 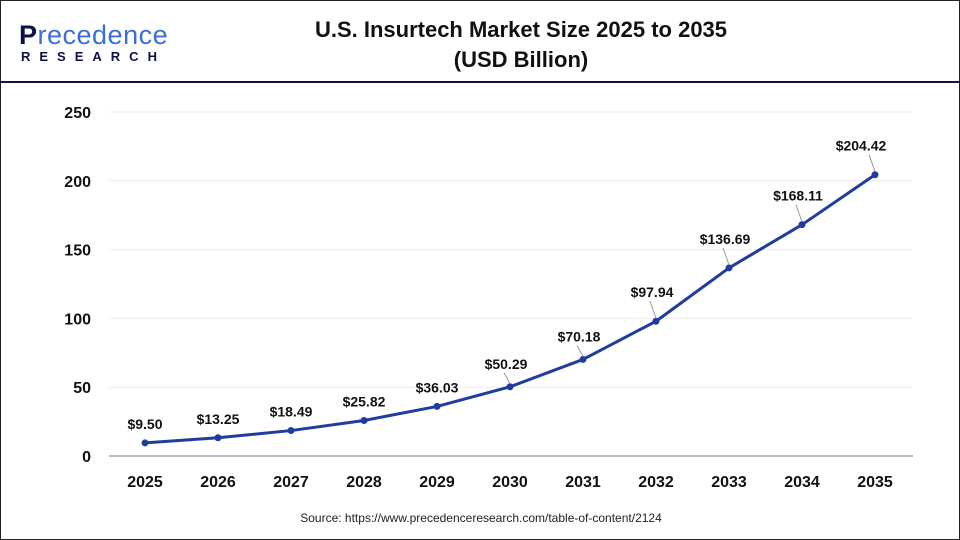 I want to click on x-tick-label: 2030, so click(x=510, y=482).